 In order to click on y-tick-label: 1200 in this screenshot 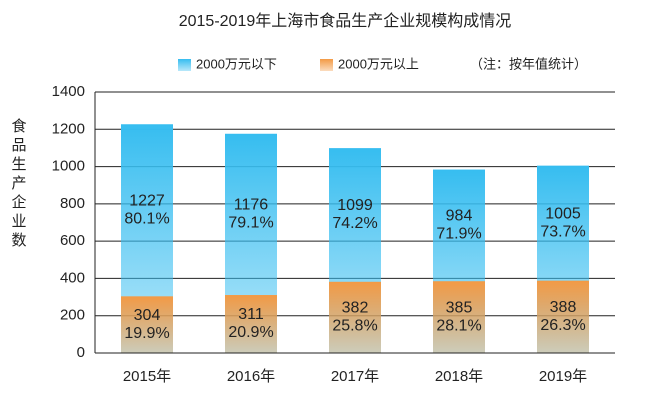, I will do `click(68, 128)`.